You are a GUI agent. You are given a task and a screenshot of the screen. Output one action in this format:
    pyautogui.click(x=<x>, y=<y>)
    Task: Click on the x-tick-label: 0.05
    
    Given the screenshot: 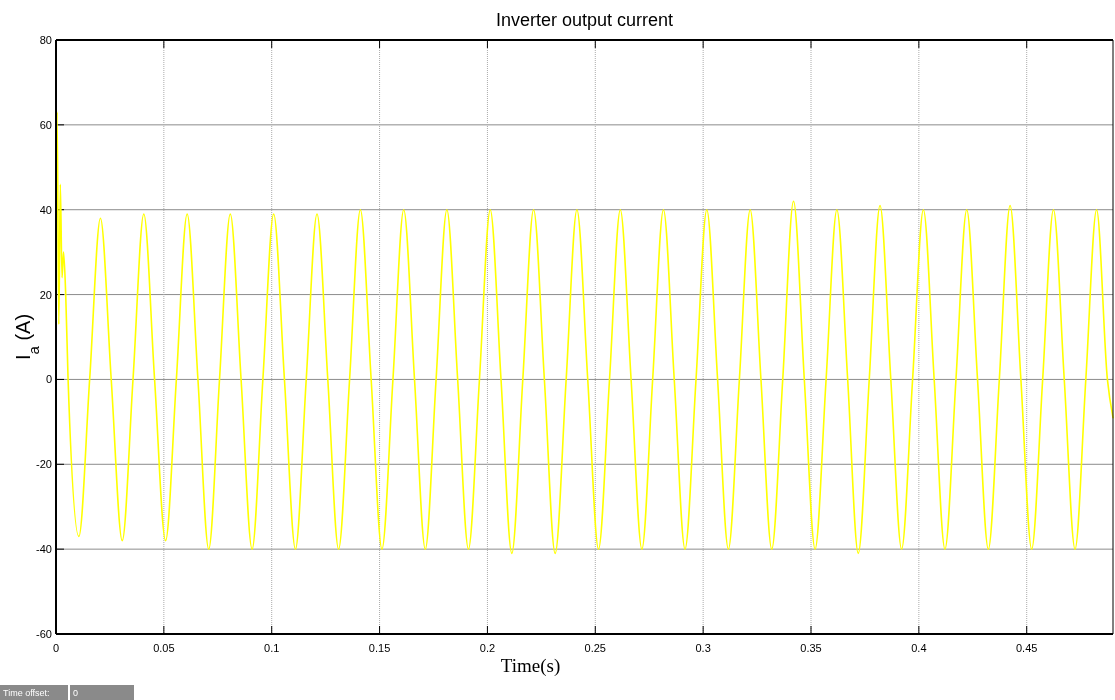 What is the action you would take?
    pyautogui.click(x=164, y=648)
    